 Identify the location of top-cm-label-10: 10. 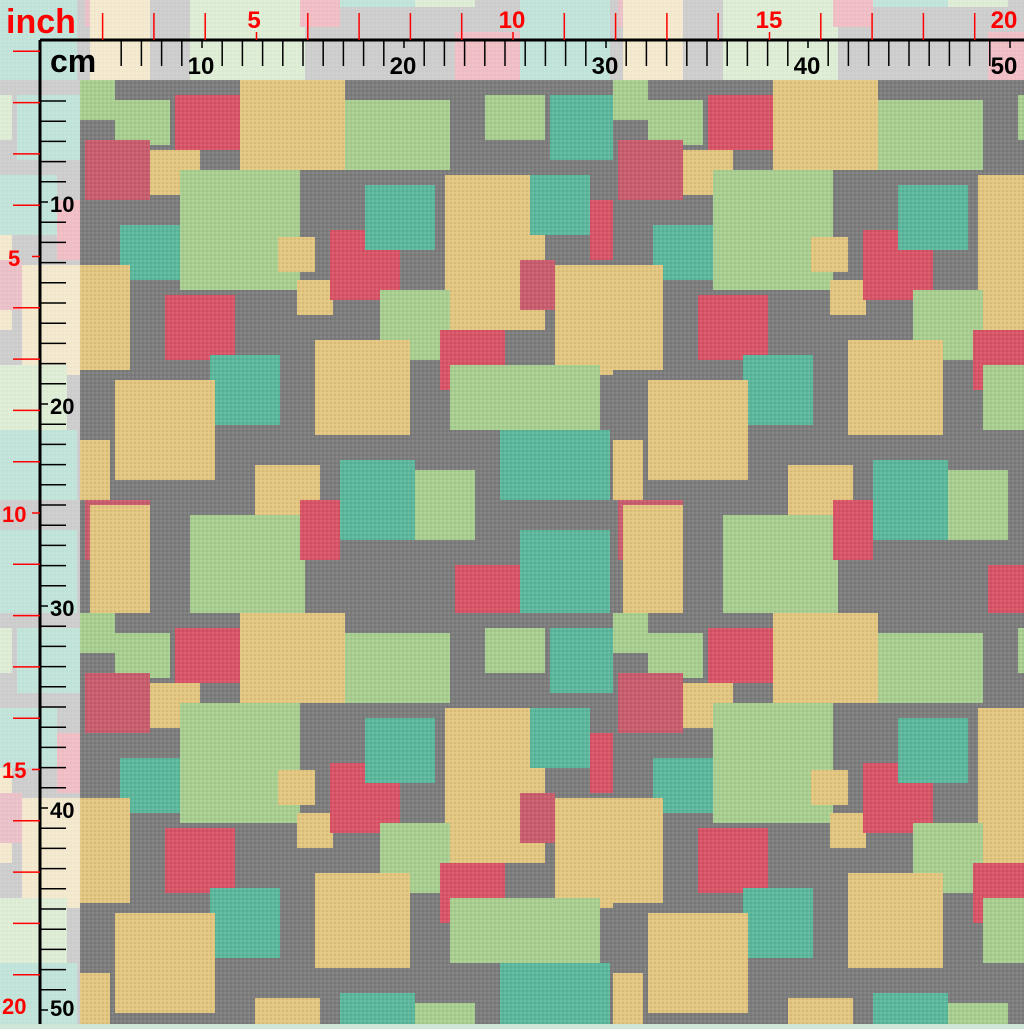
(201, 66).